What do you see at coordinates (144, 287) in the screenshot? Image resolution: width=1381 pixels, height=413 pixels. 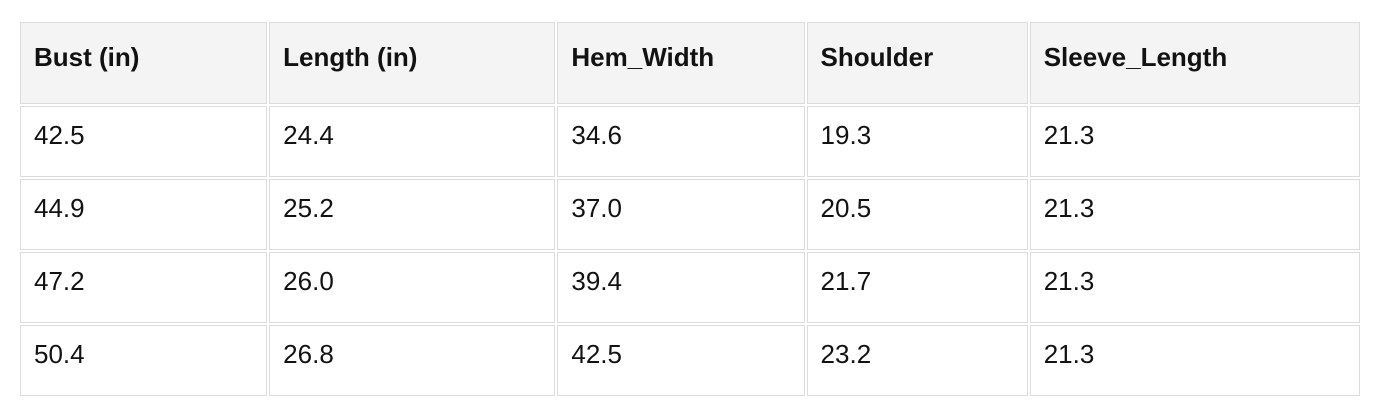 I see `table-cell: 47.2` at bounding box center [144, 287].